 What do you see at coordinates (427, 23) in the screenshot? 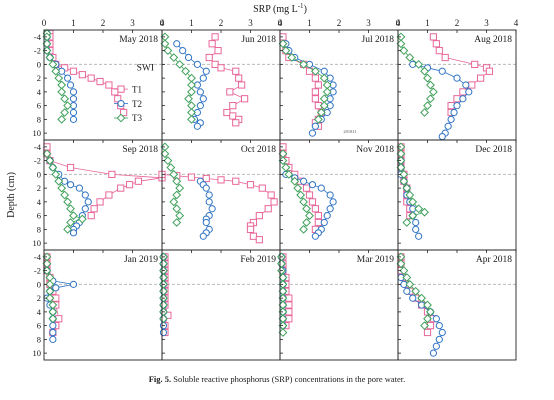
I see `x-tick-label: 1` at bounding box center [427, 23].